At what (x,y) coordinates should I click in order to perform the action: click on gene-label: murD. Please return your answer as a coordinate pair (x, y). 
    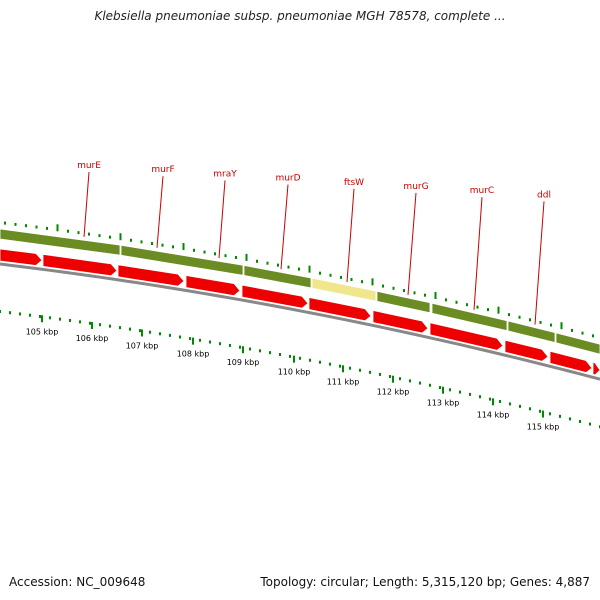
    Looking at the image, I should click on (287, 179).